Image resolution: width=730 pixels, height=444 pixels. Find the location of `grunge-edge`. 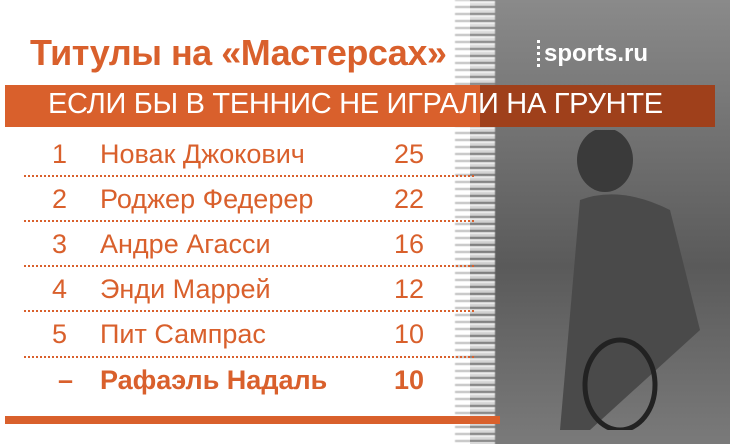

grunge-edge is located at coordinates (475, 222).